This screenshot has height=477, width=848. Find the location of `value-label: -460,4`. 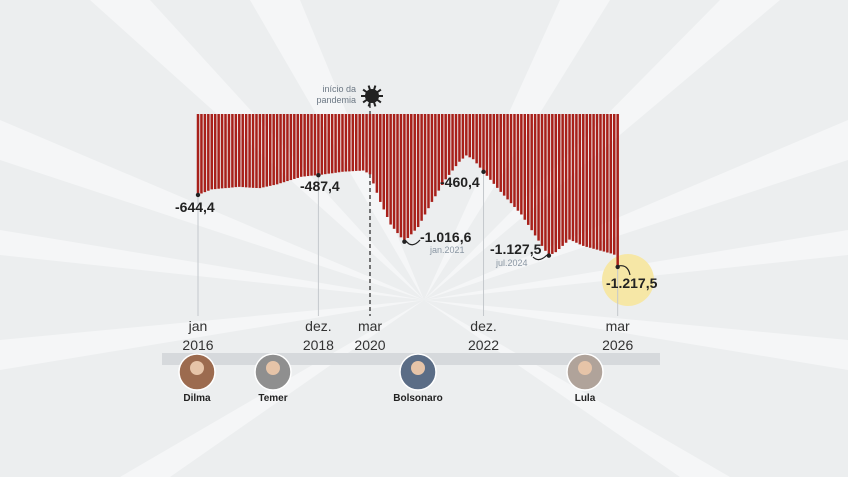

value-label: -460,4 is located at coordinates (460, 182).